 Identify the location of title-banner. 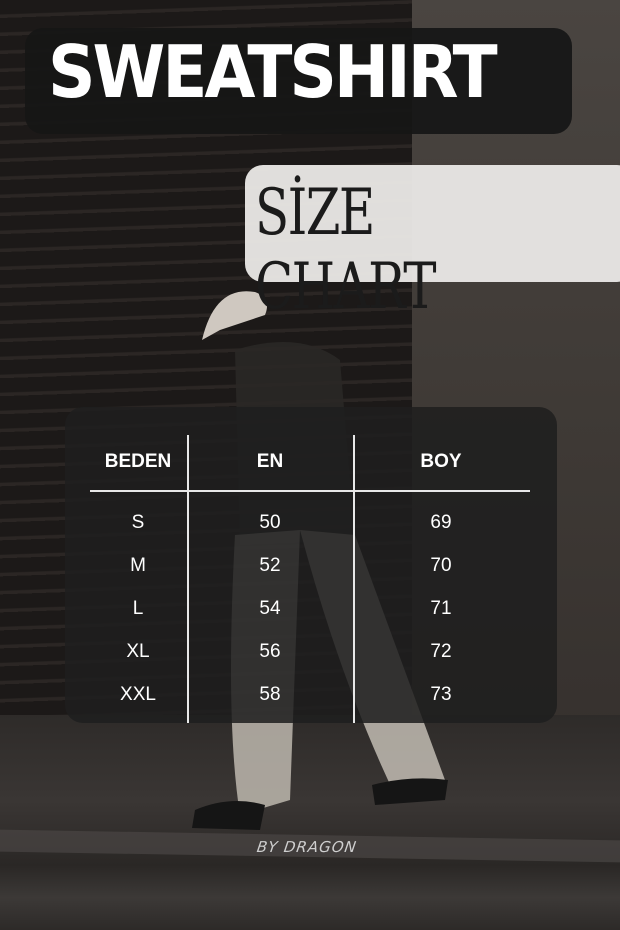
(298, 81).